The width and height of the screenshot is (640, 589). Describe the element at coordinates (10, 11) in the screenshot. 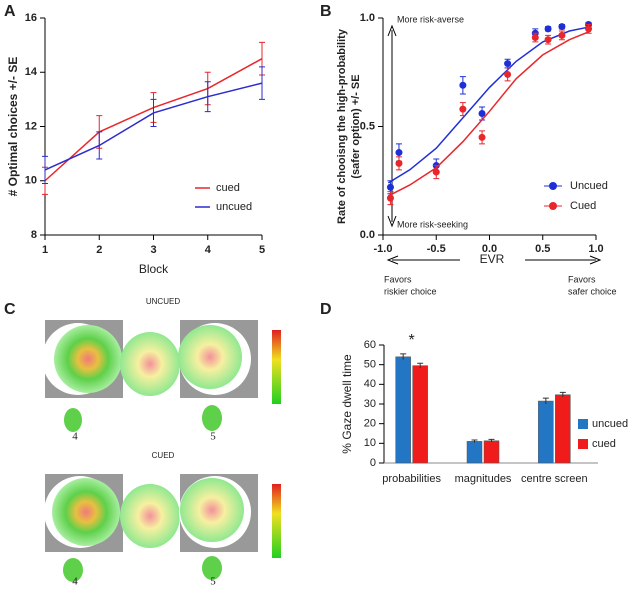

I see `panel-letter: A` at that location.